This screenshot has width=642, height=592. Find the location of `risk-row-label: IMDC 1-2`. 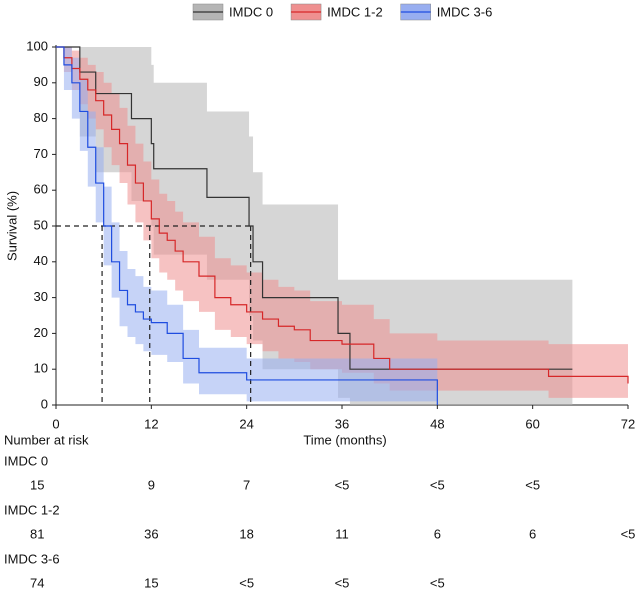

risk-row-label: IMDC 1-2 is located at coordinates (32, 509).